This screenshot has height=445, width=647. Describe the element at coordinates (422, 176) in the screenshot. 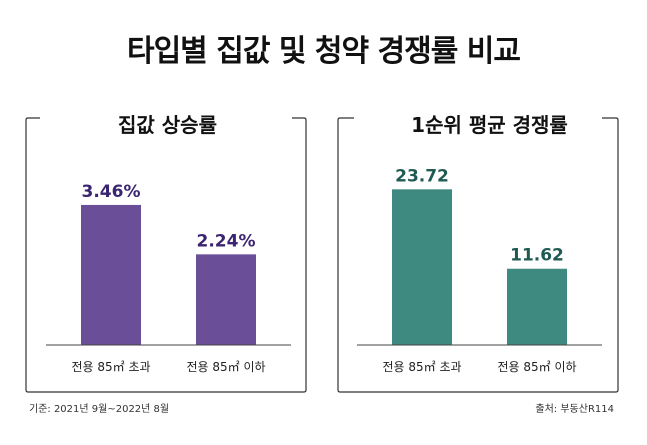

I see `data-label-1: 23.72` at that location.